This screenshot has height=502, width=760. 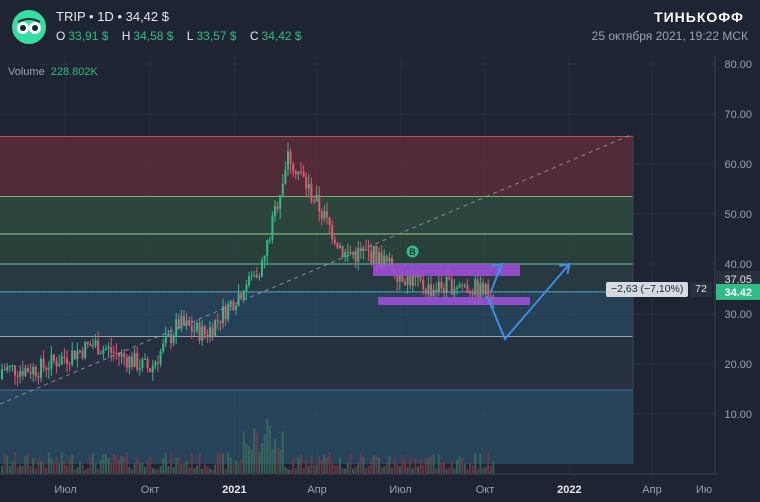 I want to click on projection-arrow-zigzag, so click(x=528, y=302).